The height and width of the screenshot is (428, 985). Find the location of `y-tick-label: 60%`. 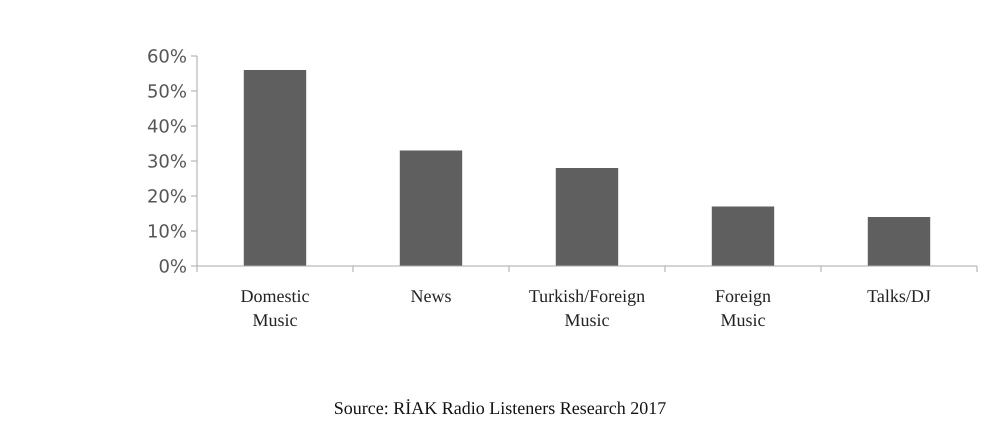

y-tick-label: 60% is located at coordinates (166, 57).